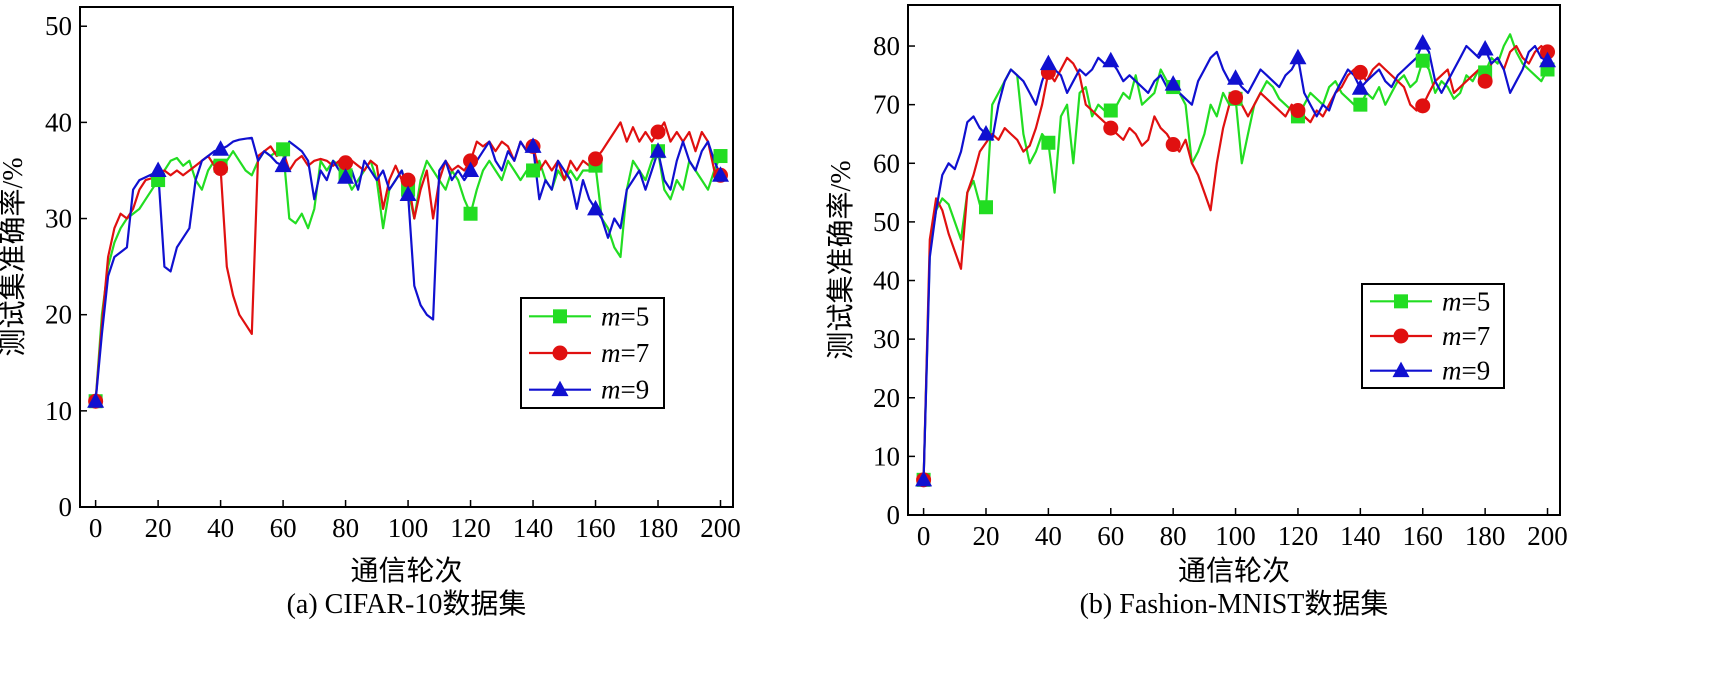 This screenshot has height=680, width=1717. I want to click on y-tick-label: 40, so click(58, 122).